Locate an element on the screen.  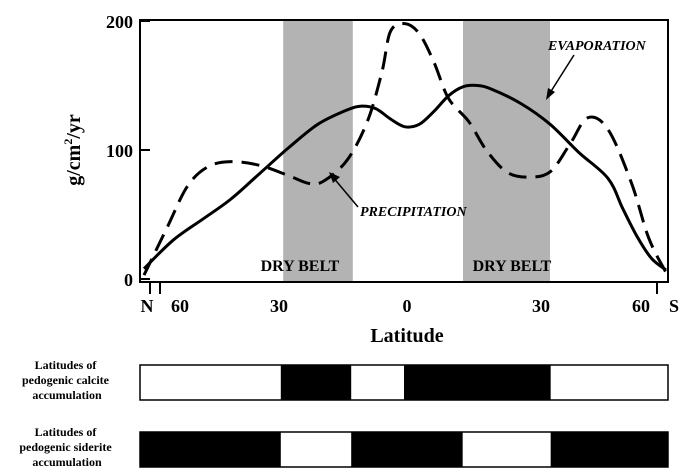
y-axis-title-tail: /yr is located at coordinates (74, 127).